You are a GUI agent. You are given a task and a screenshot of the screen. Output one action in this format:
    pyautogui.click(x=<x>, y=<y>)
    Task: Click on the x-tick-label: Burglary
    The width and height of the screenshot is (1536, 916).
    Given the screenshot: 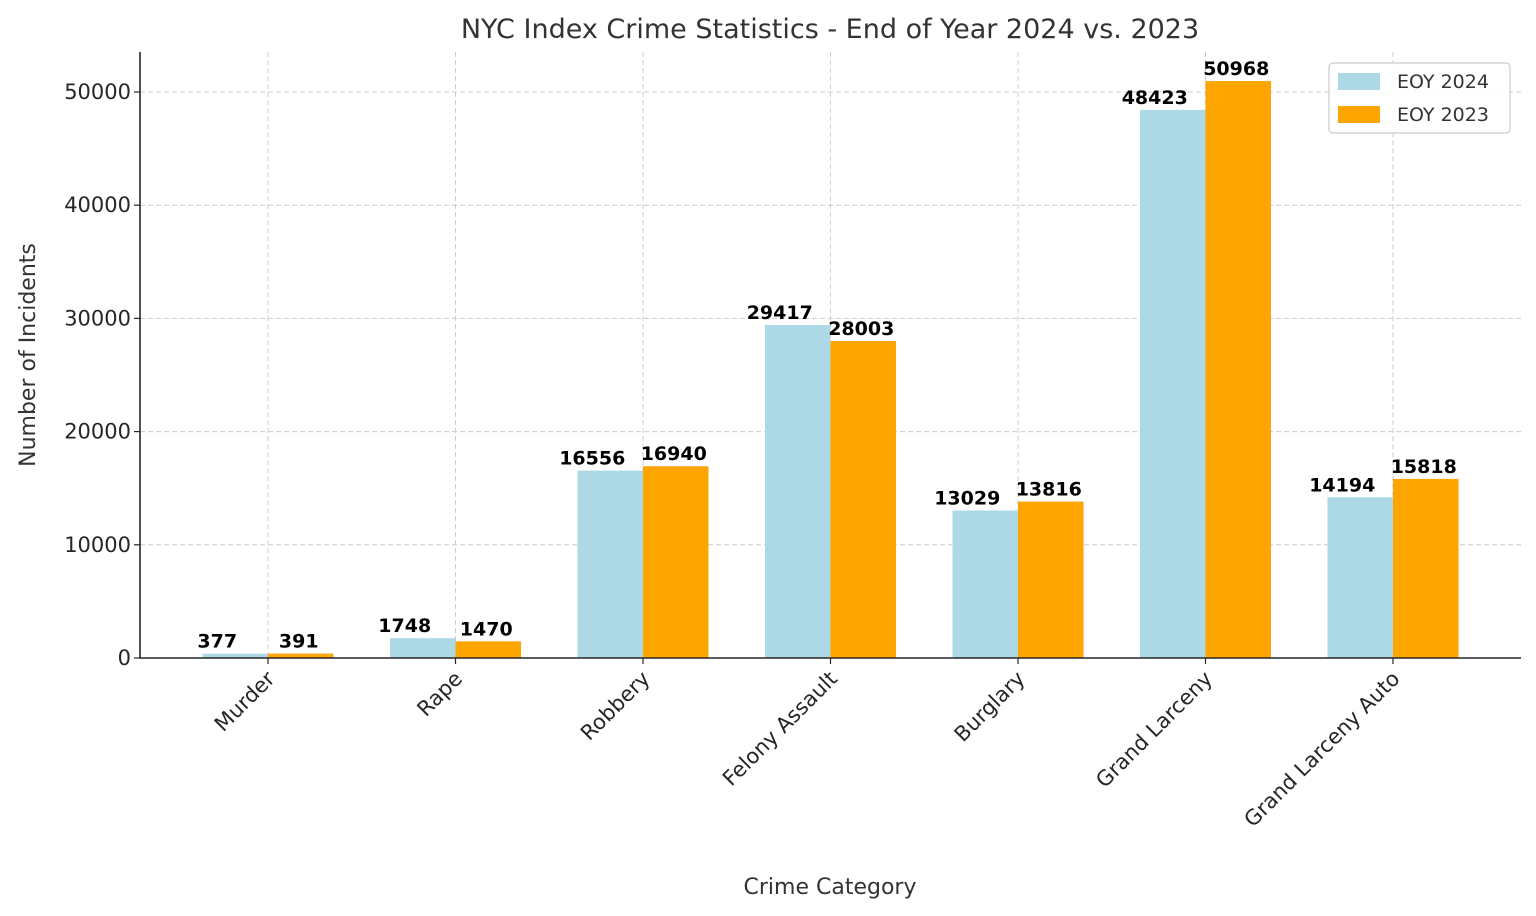 What is the action you would take?
    pyautogui.click(x=990, y=707)
    